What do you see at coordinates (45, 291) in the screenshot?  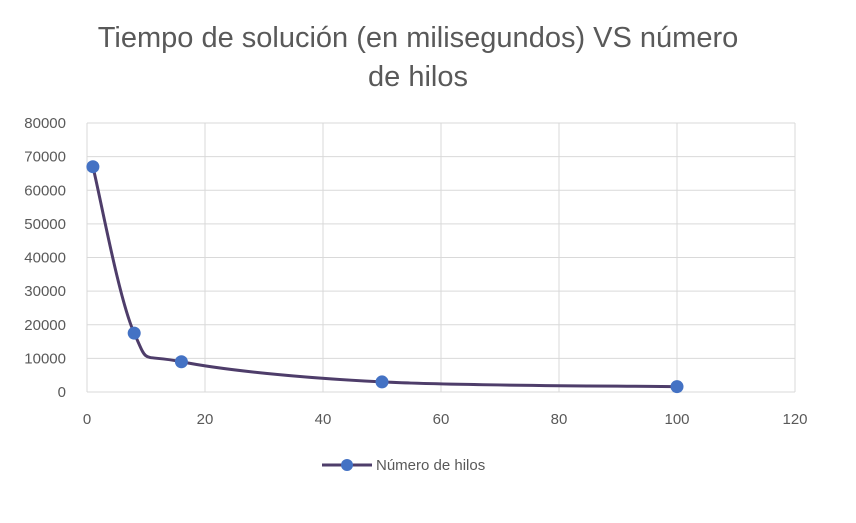 I see `y-tick-label: 30000` at bounding box center [45, 291].